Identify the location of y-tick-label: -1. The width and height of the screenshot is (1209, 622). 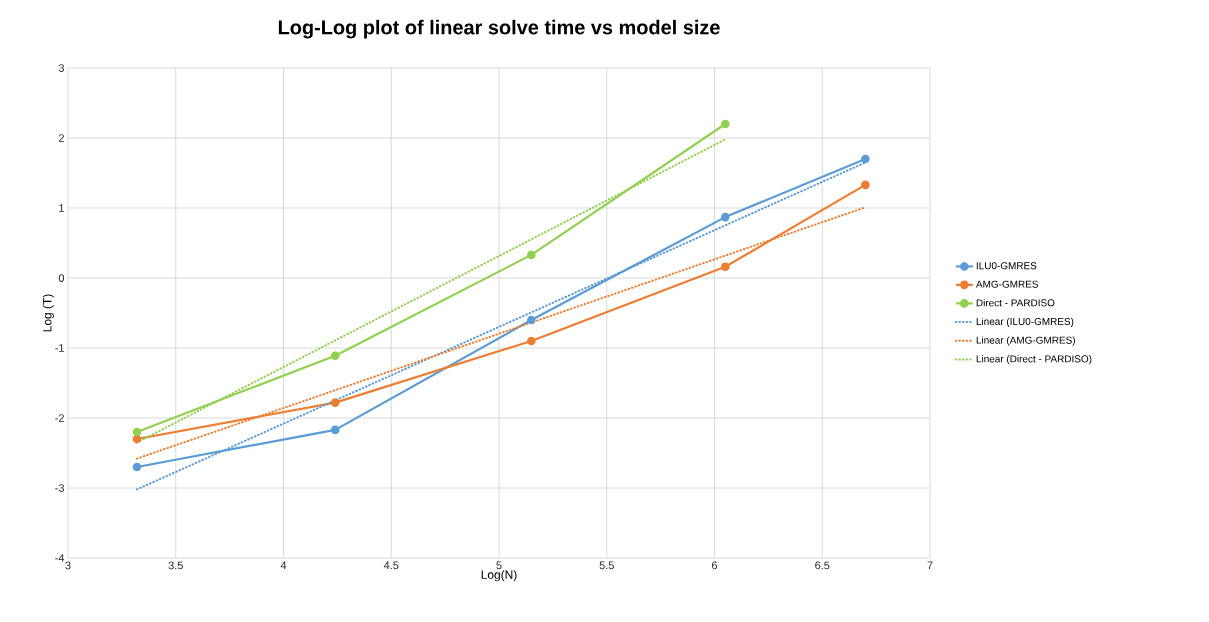
(59, 348).